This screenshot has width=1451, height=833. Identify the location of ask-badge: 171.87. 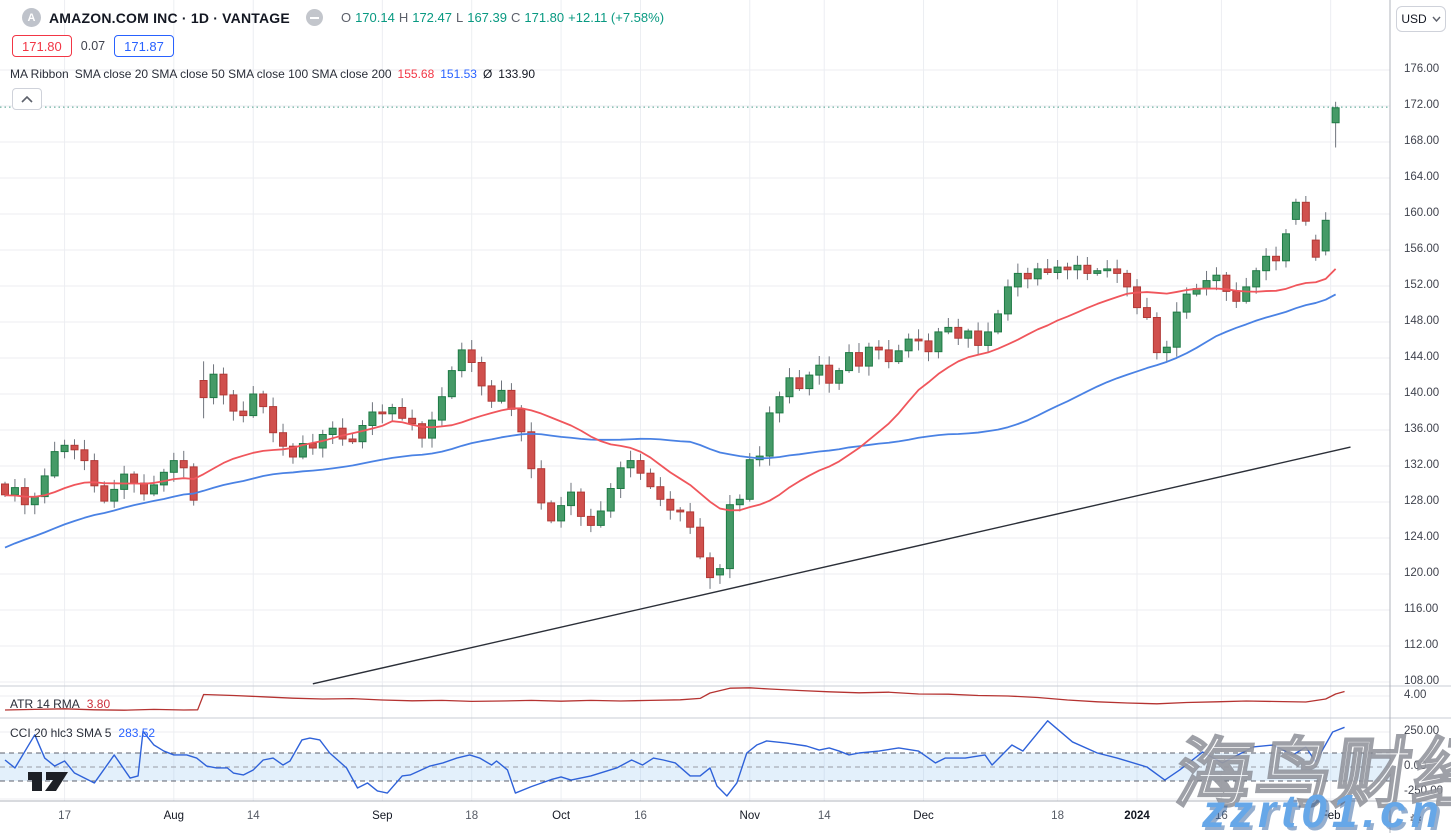
(144, 46).